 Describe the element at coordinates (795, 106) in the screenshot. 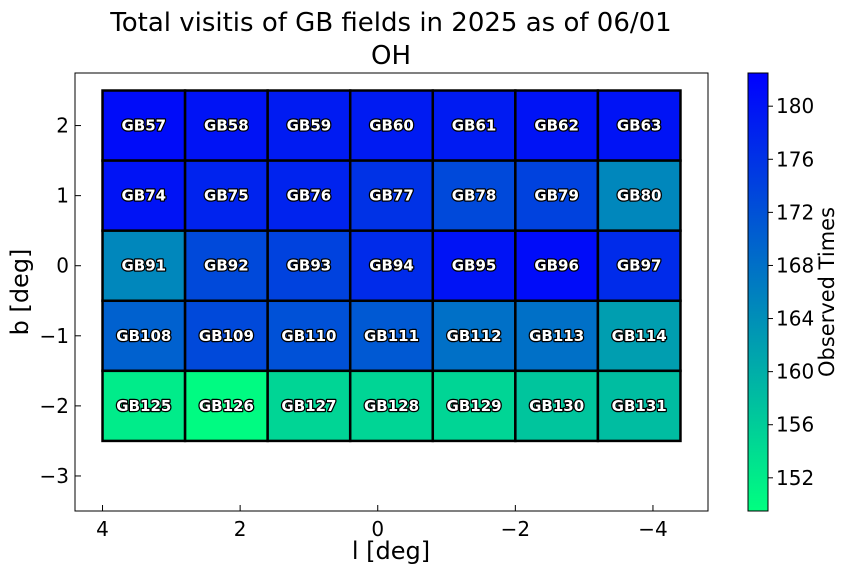

I see `colorbar-tick-label: 180` at that location.